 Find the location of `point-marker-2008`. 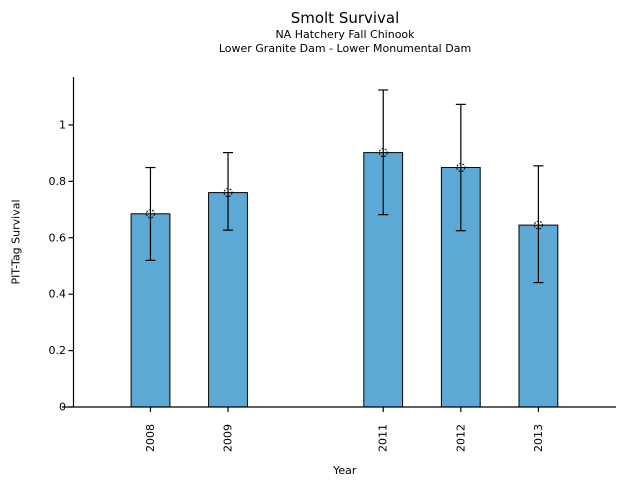

point-marker-2008 is located at coordinates (150, 214).